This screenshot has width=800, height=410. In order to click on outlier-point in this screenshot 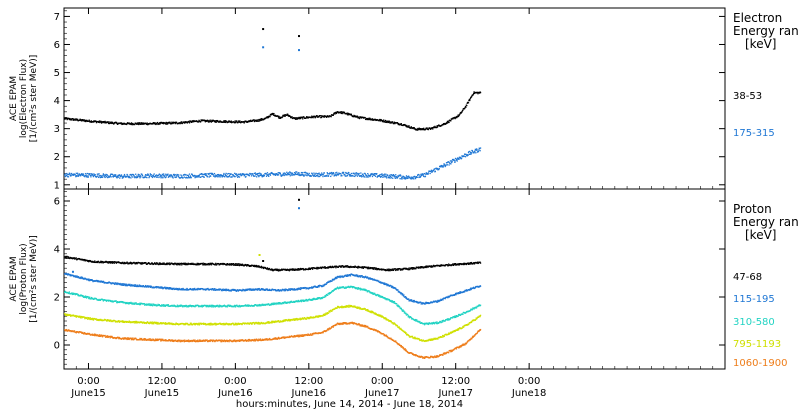, I will do `click(299, 36)`.